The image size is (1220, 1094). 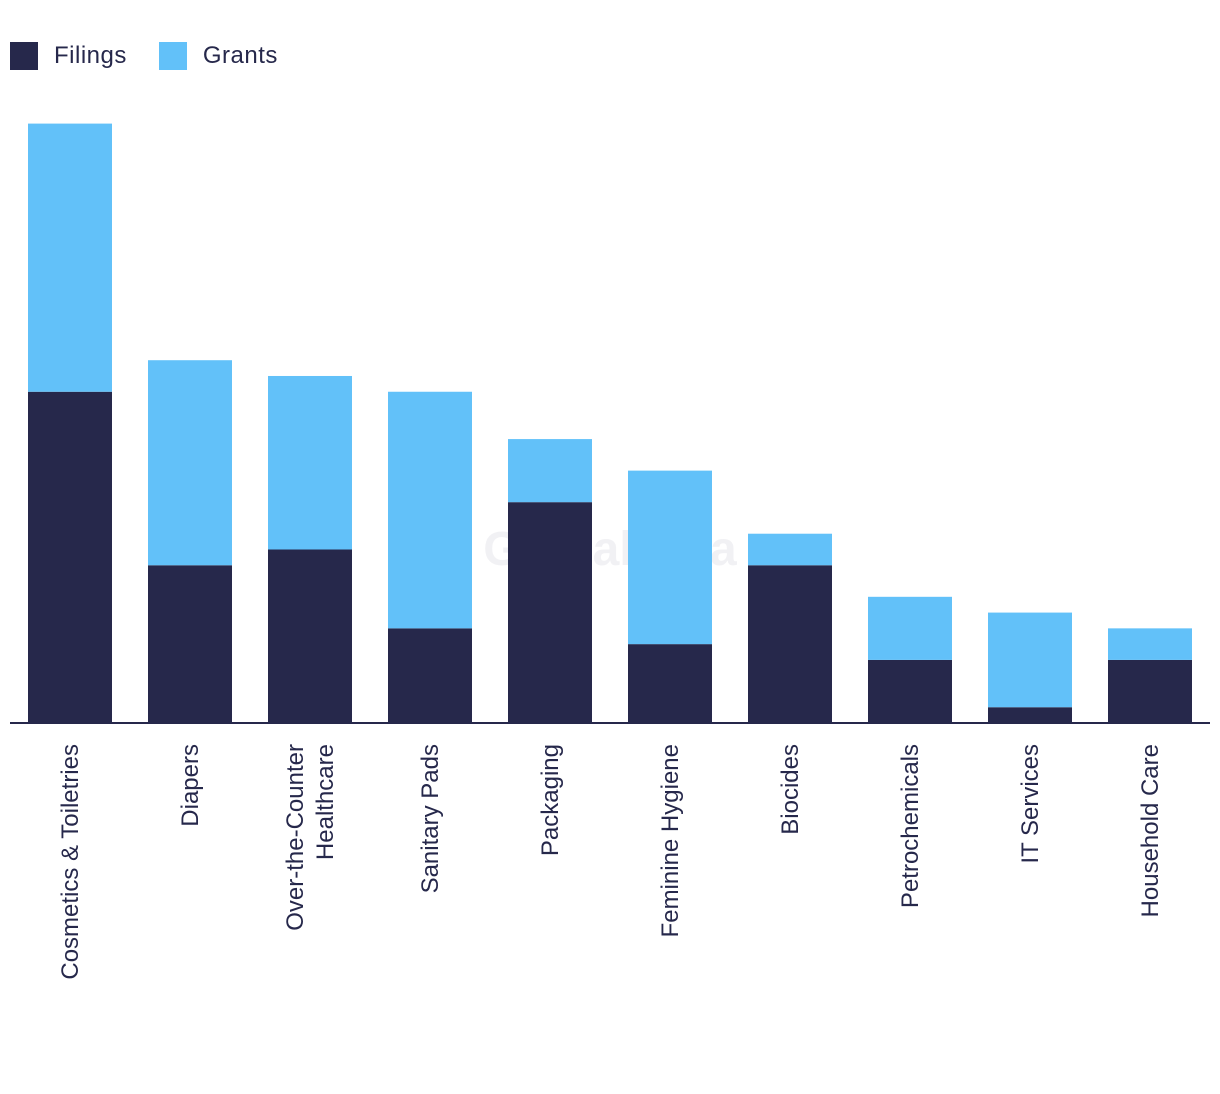 I want to click on x-tick-label-text: Biocides, so click(x=790, y=789).